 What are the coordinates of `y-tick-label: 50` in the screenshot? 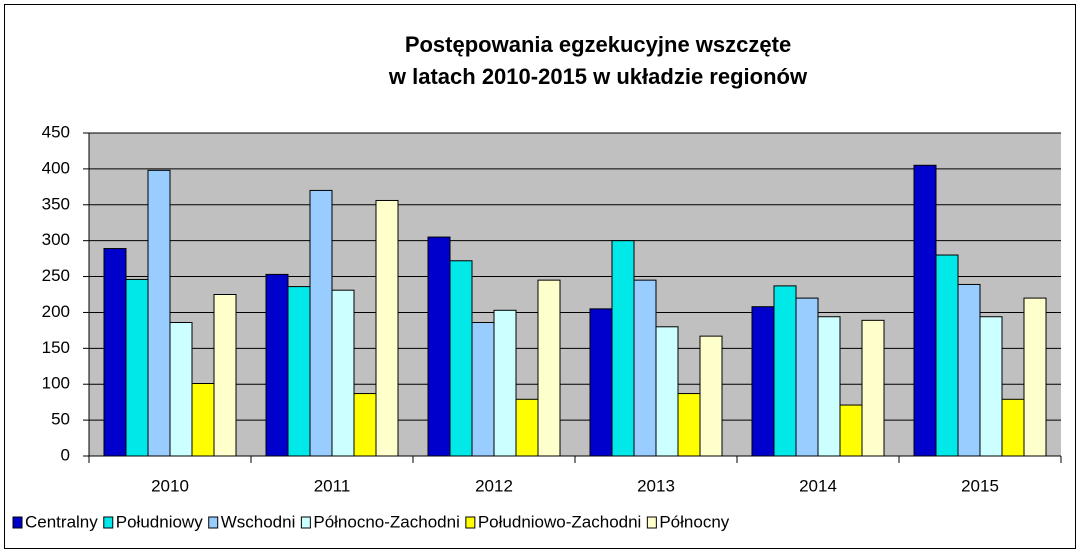 It's located at (60, 419).